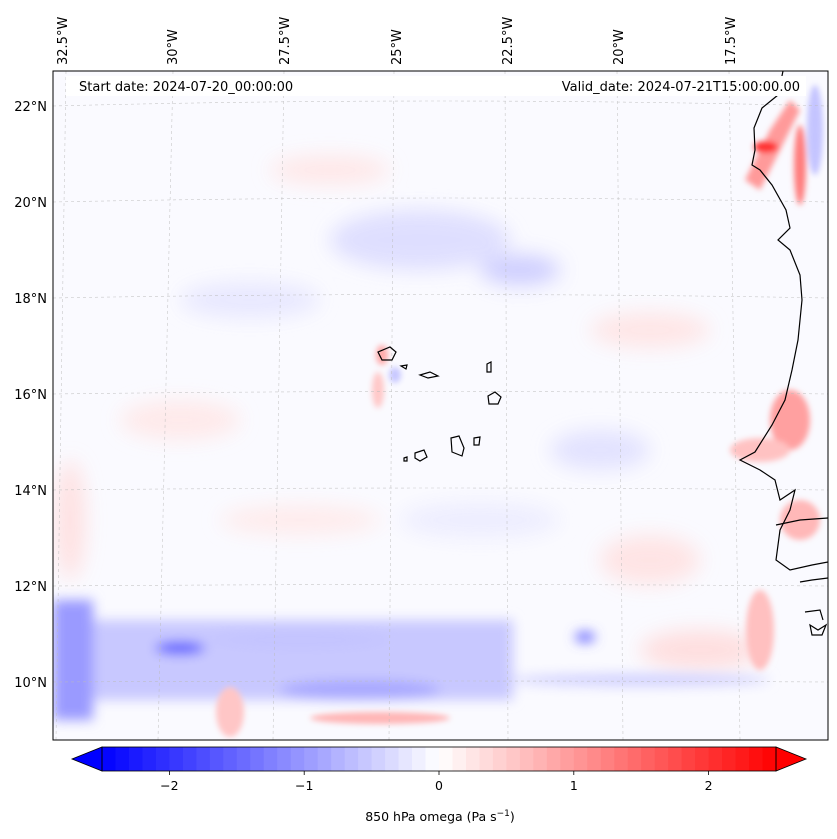 The height and width of the screenshot is (839, 837). Describe the element at coordinates (186, 87) in the screenshot. I see `start-date-label: Start date: 2024-07-20_00:00:00` at that location.